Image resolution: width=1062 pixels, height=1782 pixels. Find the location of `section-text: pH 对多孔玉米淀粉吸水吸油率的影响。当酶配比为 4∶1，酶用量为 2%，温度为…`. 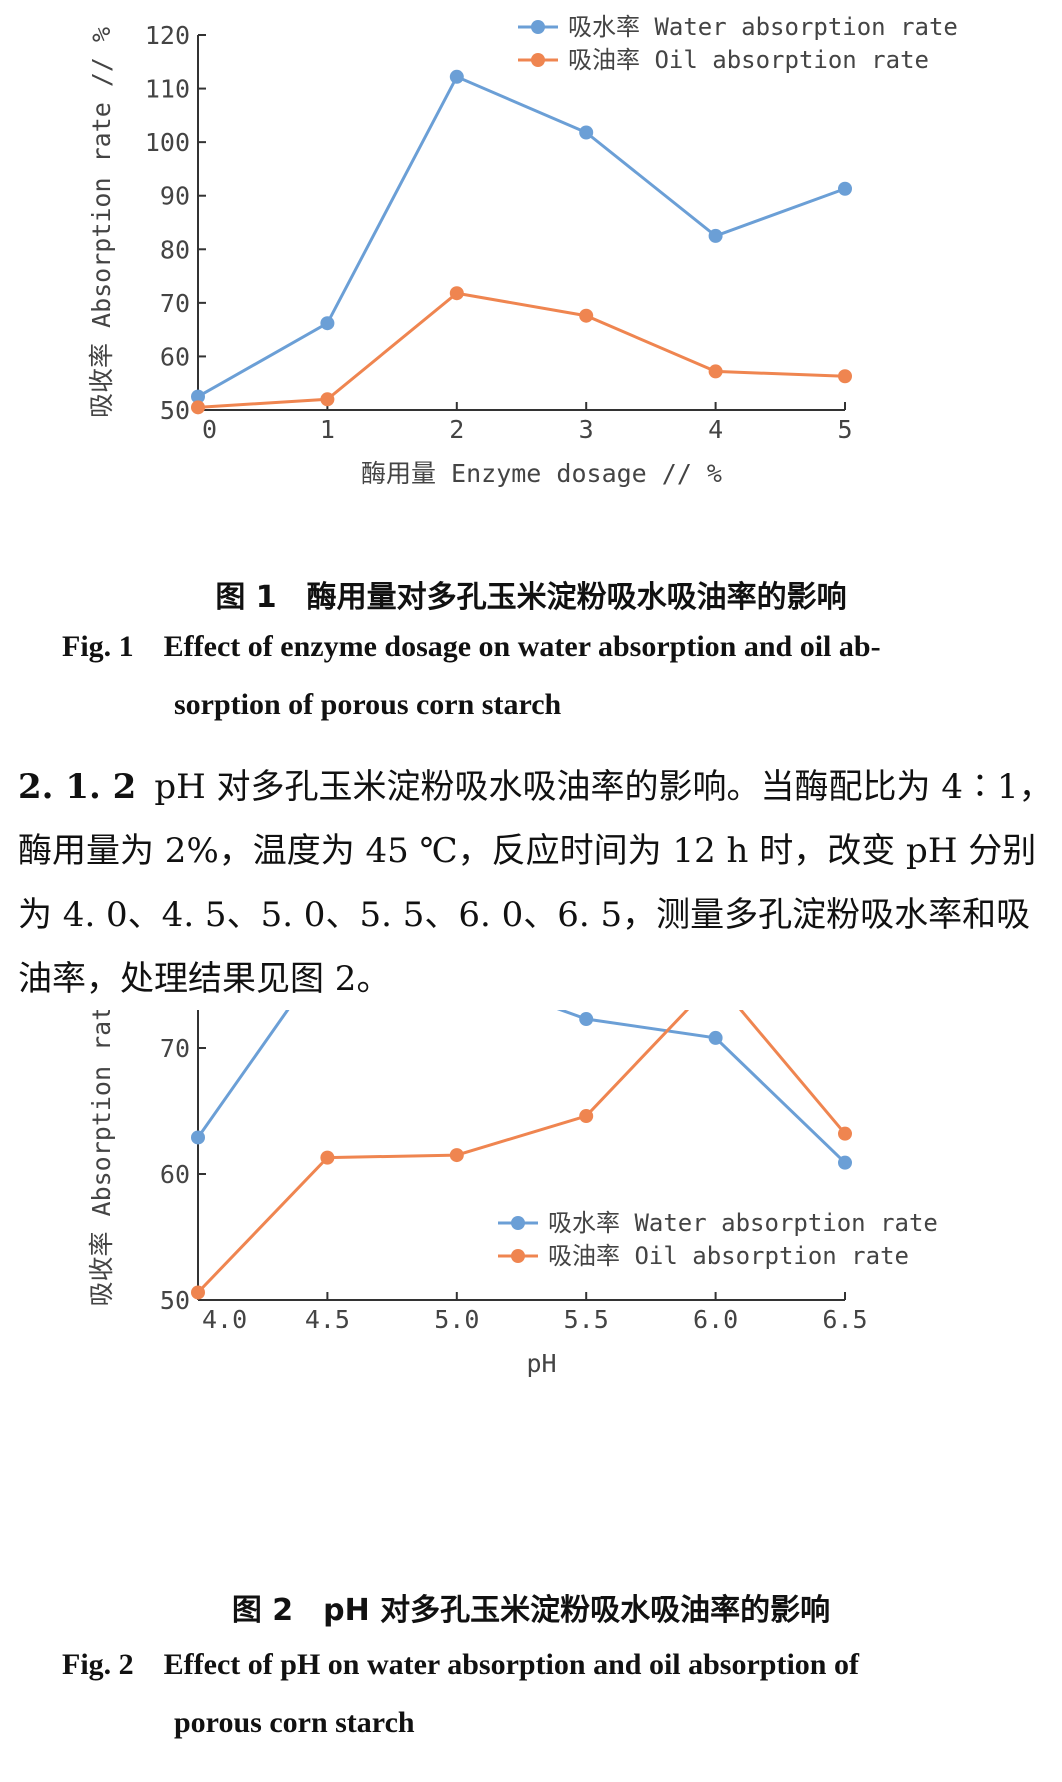

section-text: pH 对多孔玉米淀粉吸水吸油率的影响。当酶配比为 4∶1，酶用量为 2%，温度为… is located at coordinates (535, 883).